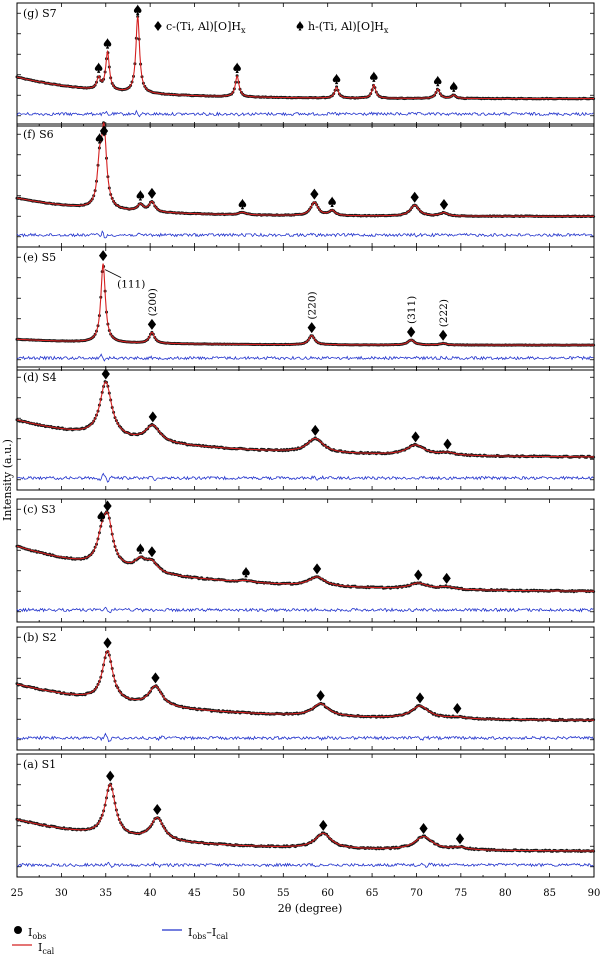  What do you see at coordinates (239, 893) in the screenshot?
I see `x-tick-label: 50` at bounding box center [239, 893].